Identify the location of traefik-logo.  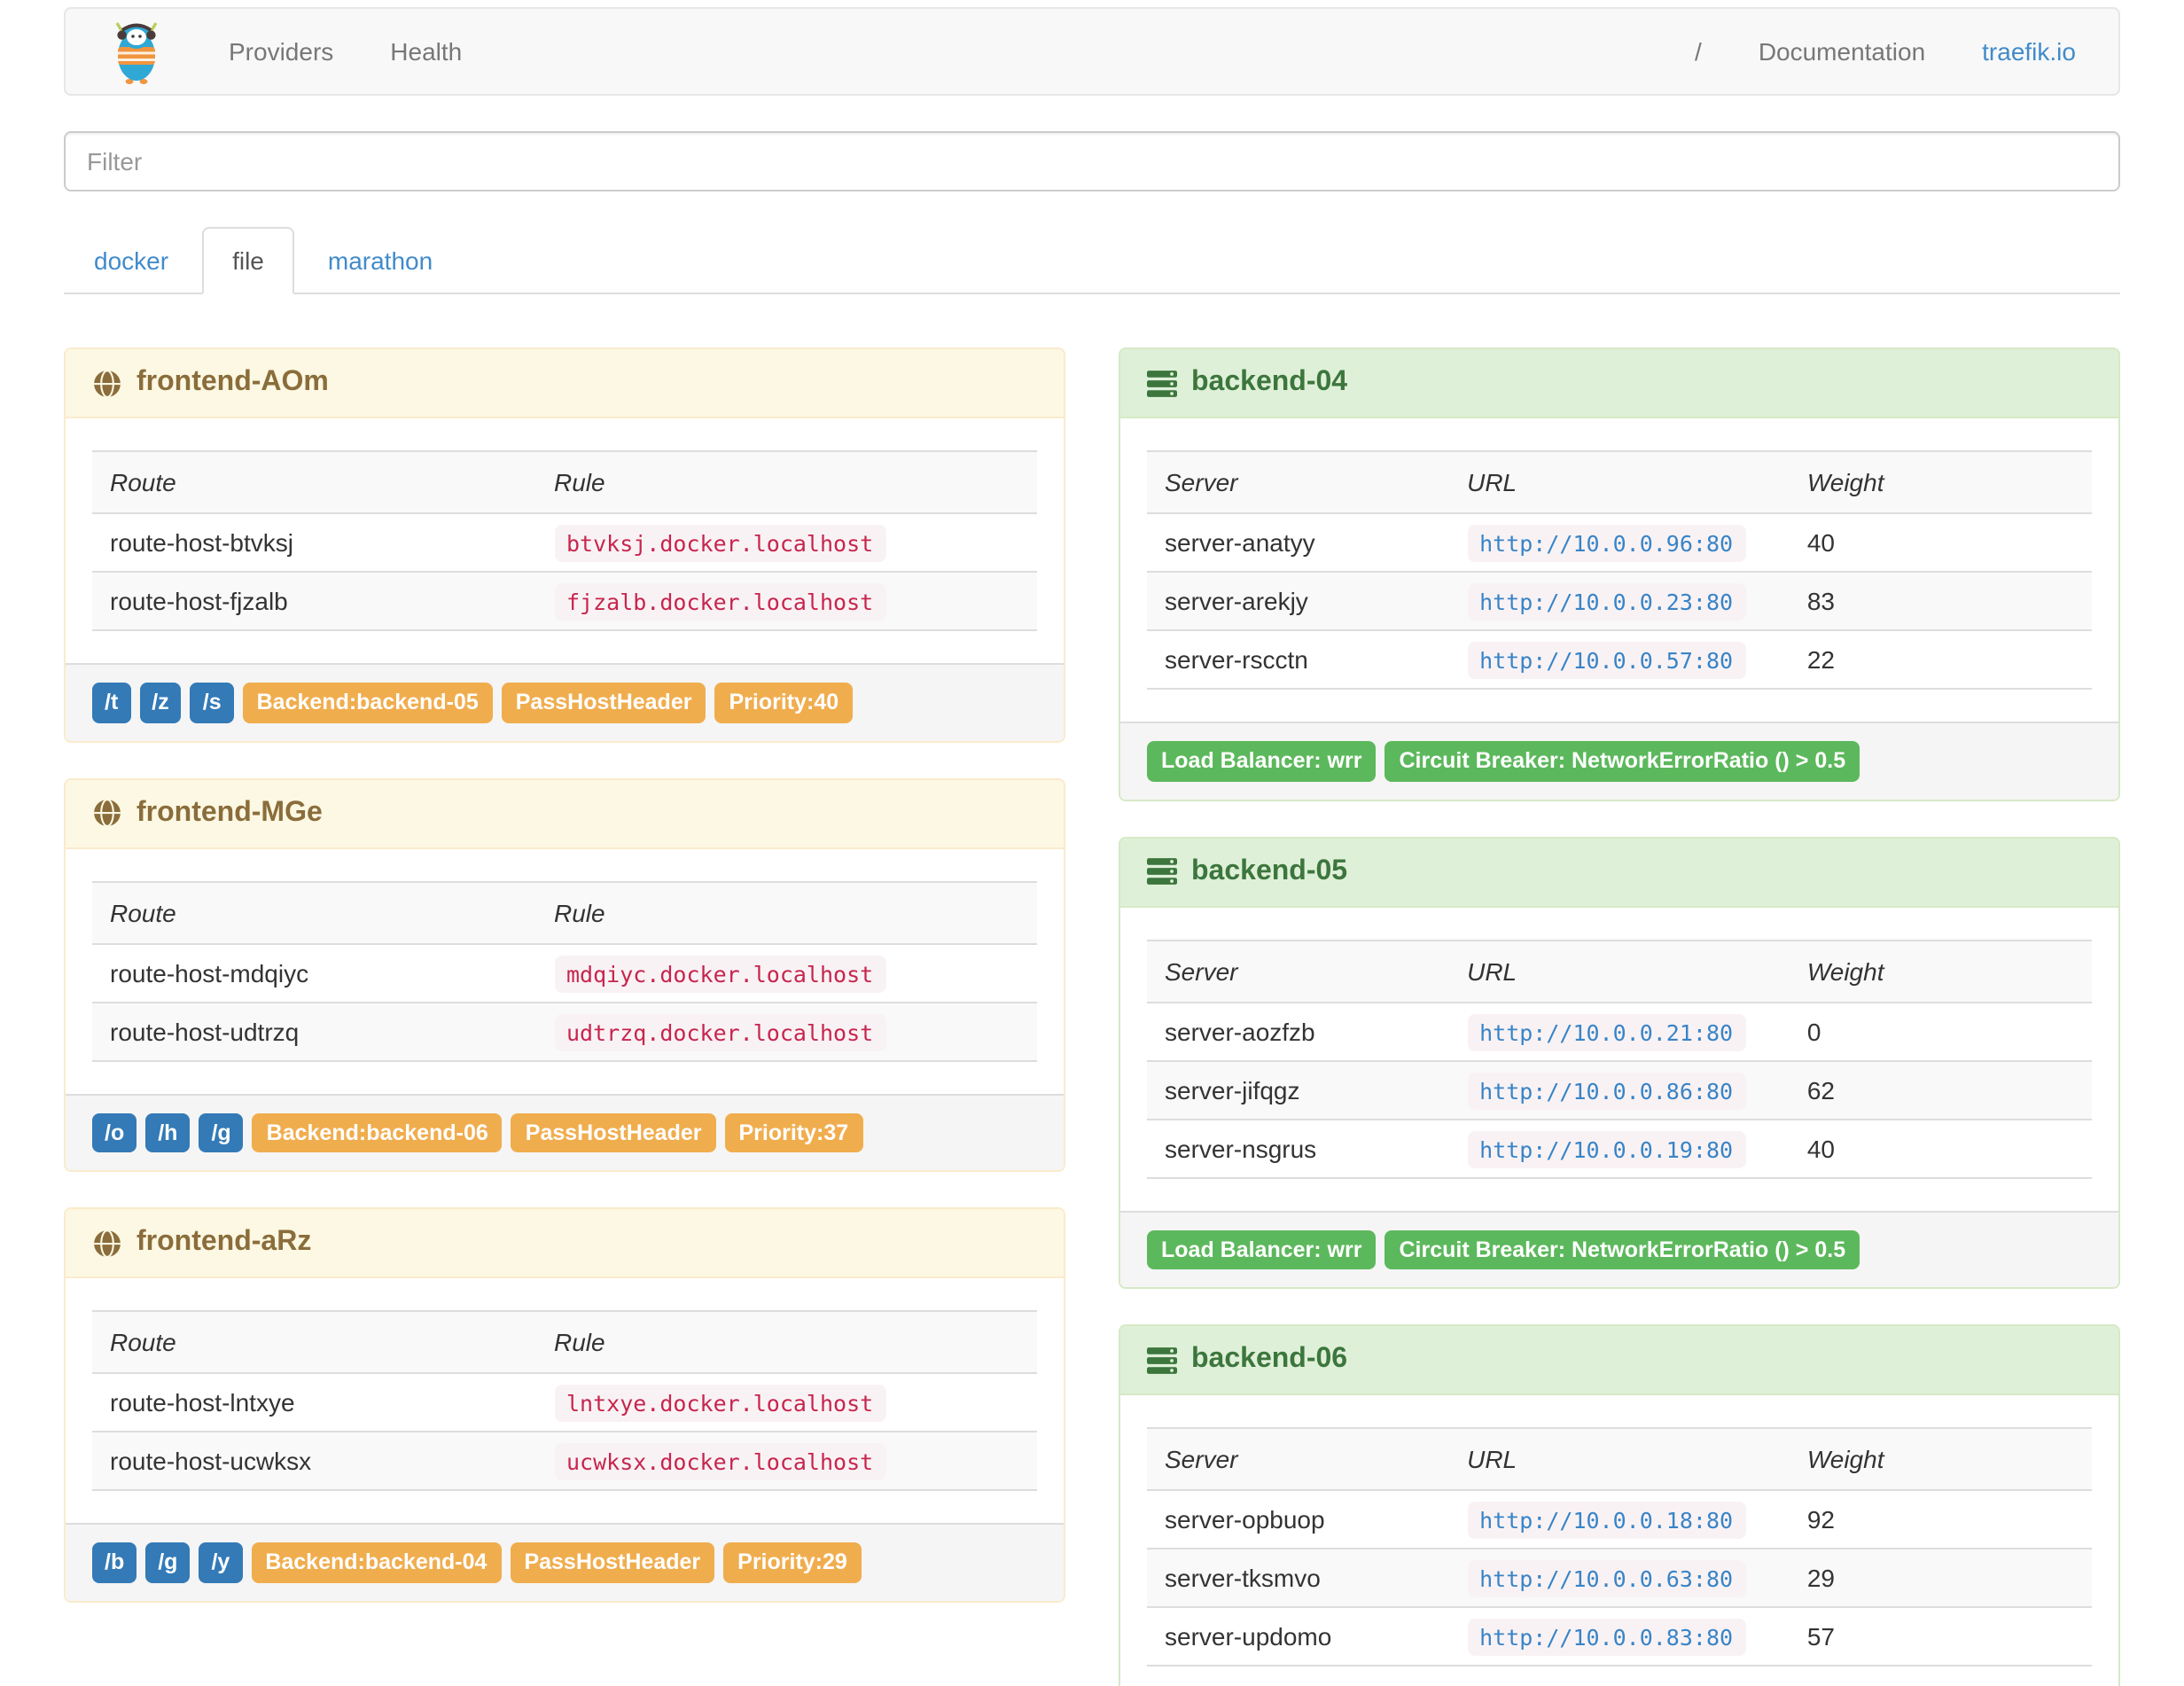
(136, 51).